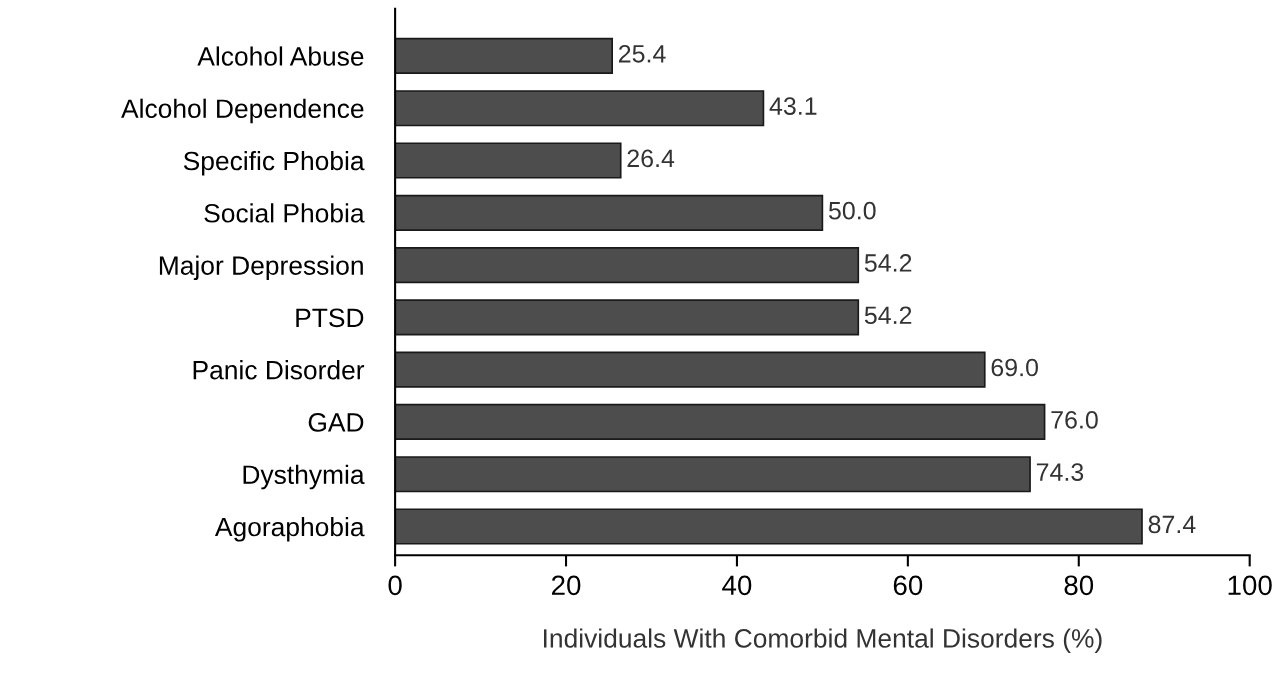 This screenshot has height=683, width=1287. I want to click on x-tick-label: 100, so click(1250, 585).